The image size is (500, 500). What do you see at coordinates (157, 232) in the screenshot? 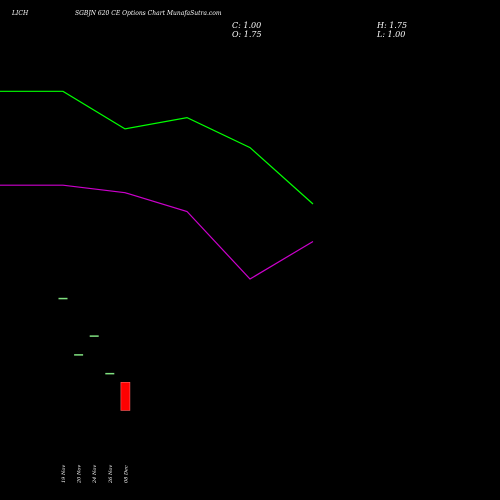
I see `series-line-magenta` at bounding box center [157, 232].